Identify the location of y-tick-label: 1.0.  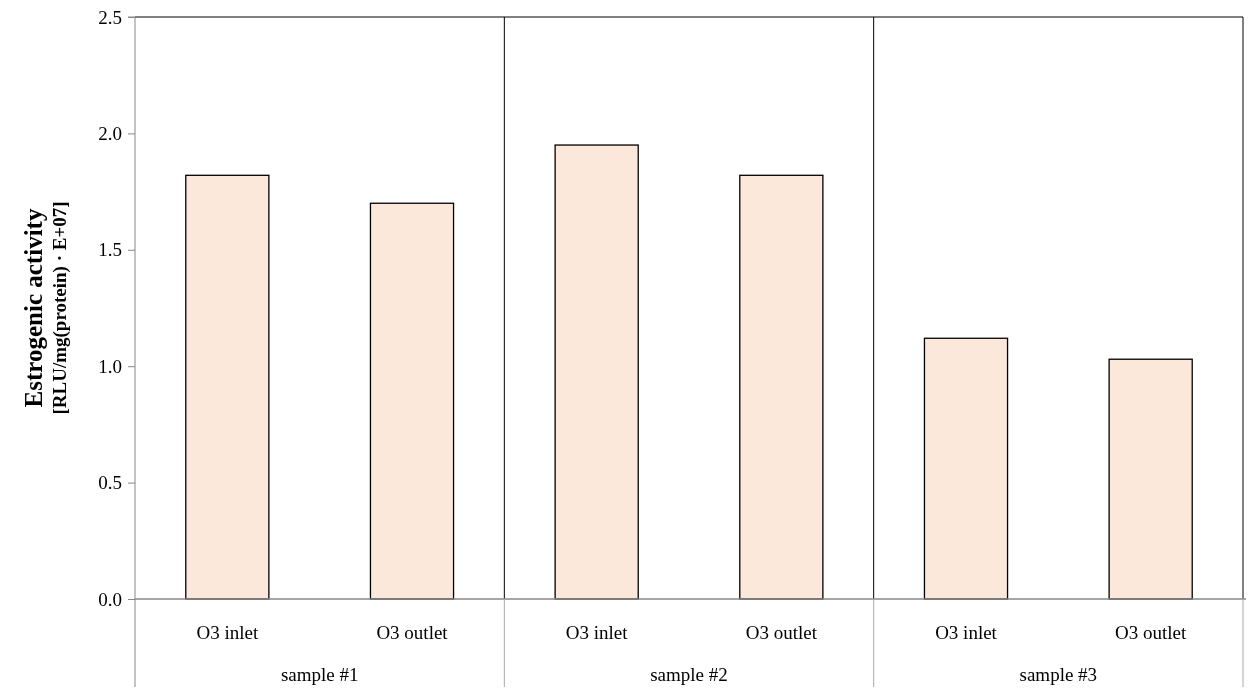
(110, 366).